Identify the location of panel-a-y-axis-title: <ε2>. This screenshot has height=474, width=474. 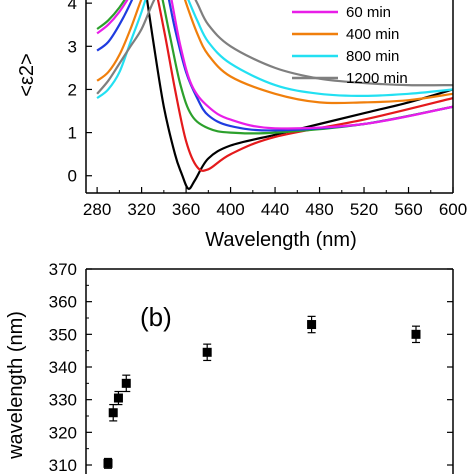
(27, 74).